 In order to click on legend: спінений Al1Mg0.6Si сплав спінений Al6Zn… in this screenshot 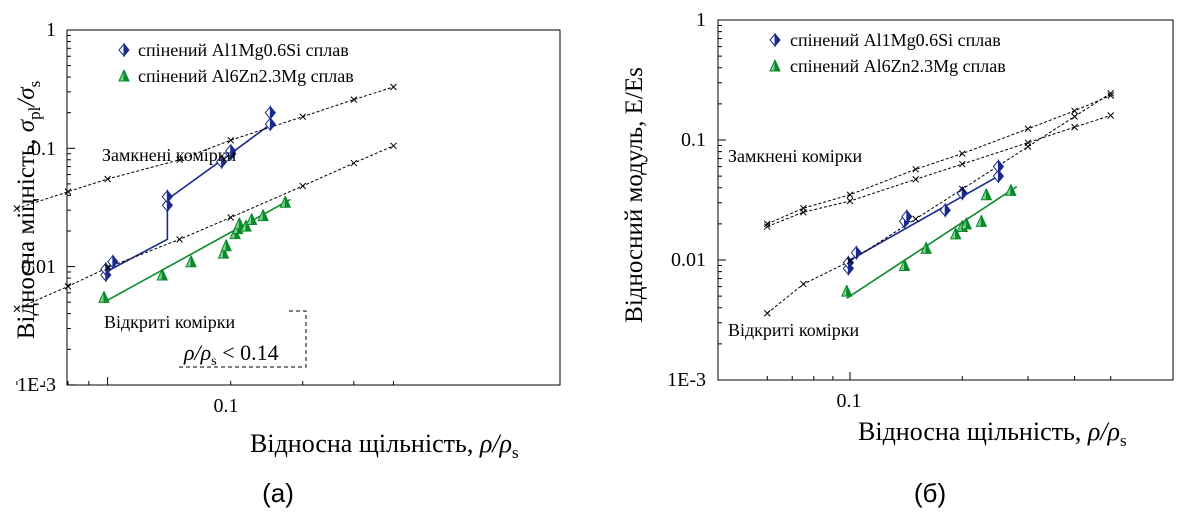, I will do `click(236, 63)`.